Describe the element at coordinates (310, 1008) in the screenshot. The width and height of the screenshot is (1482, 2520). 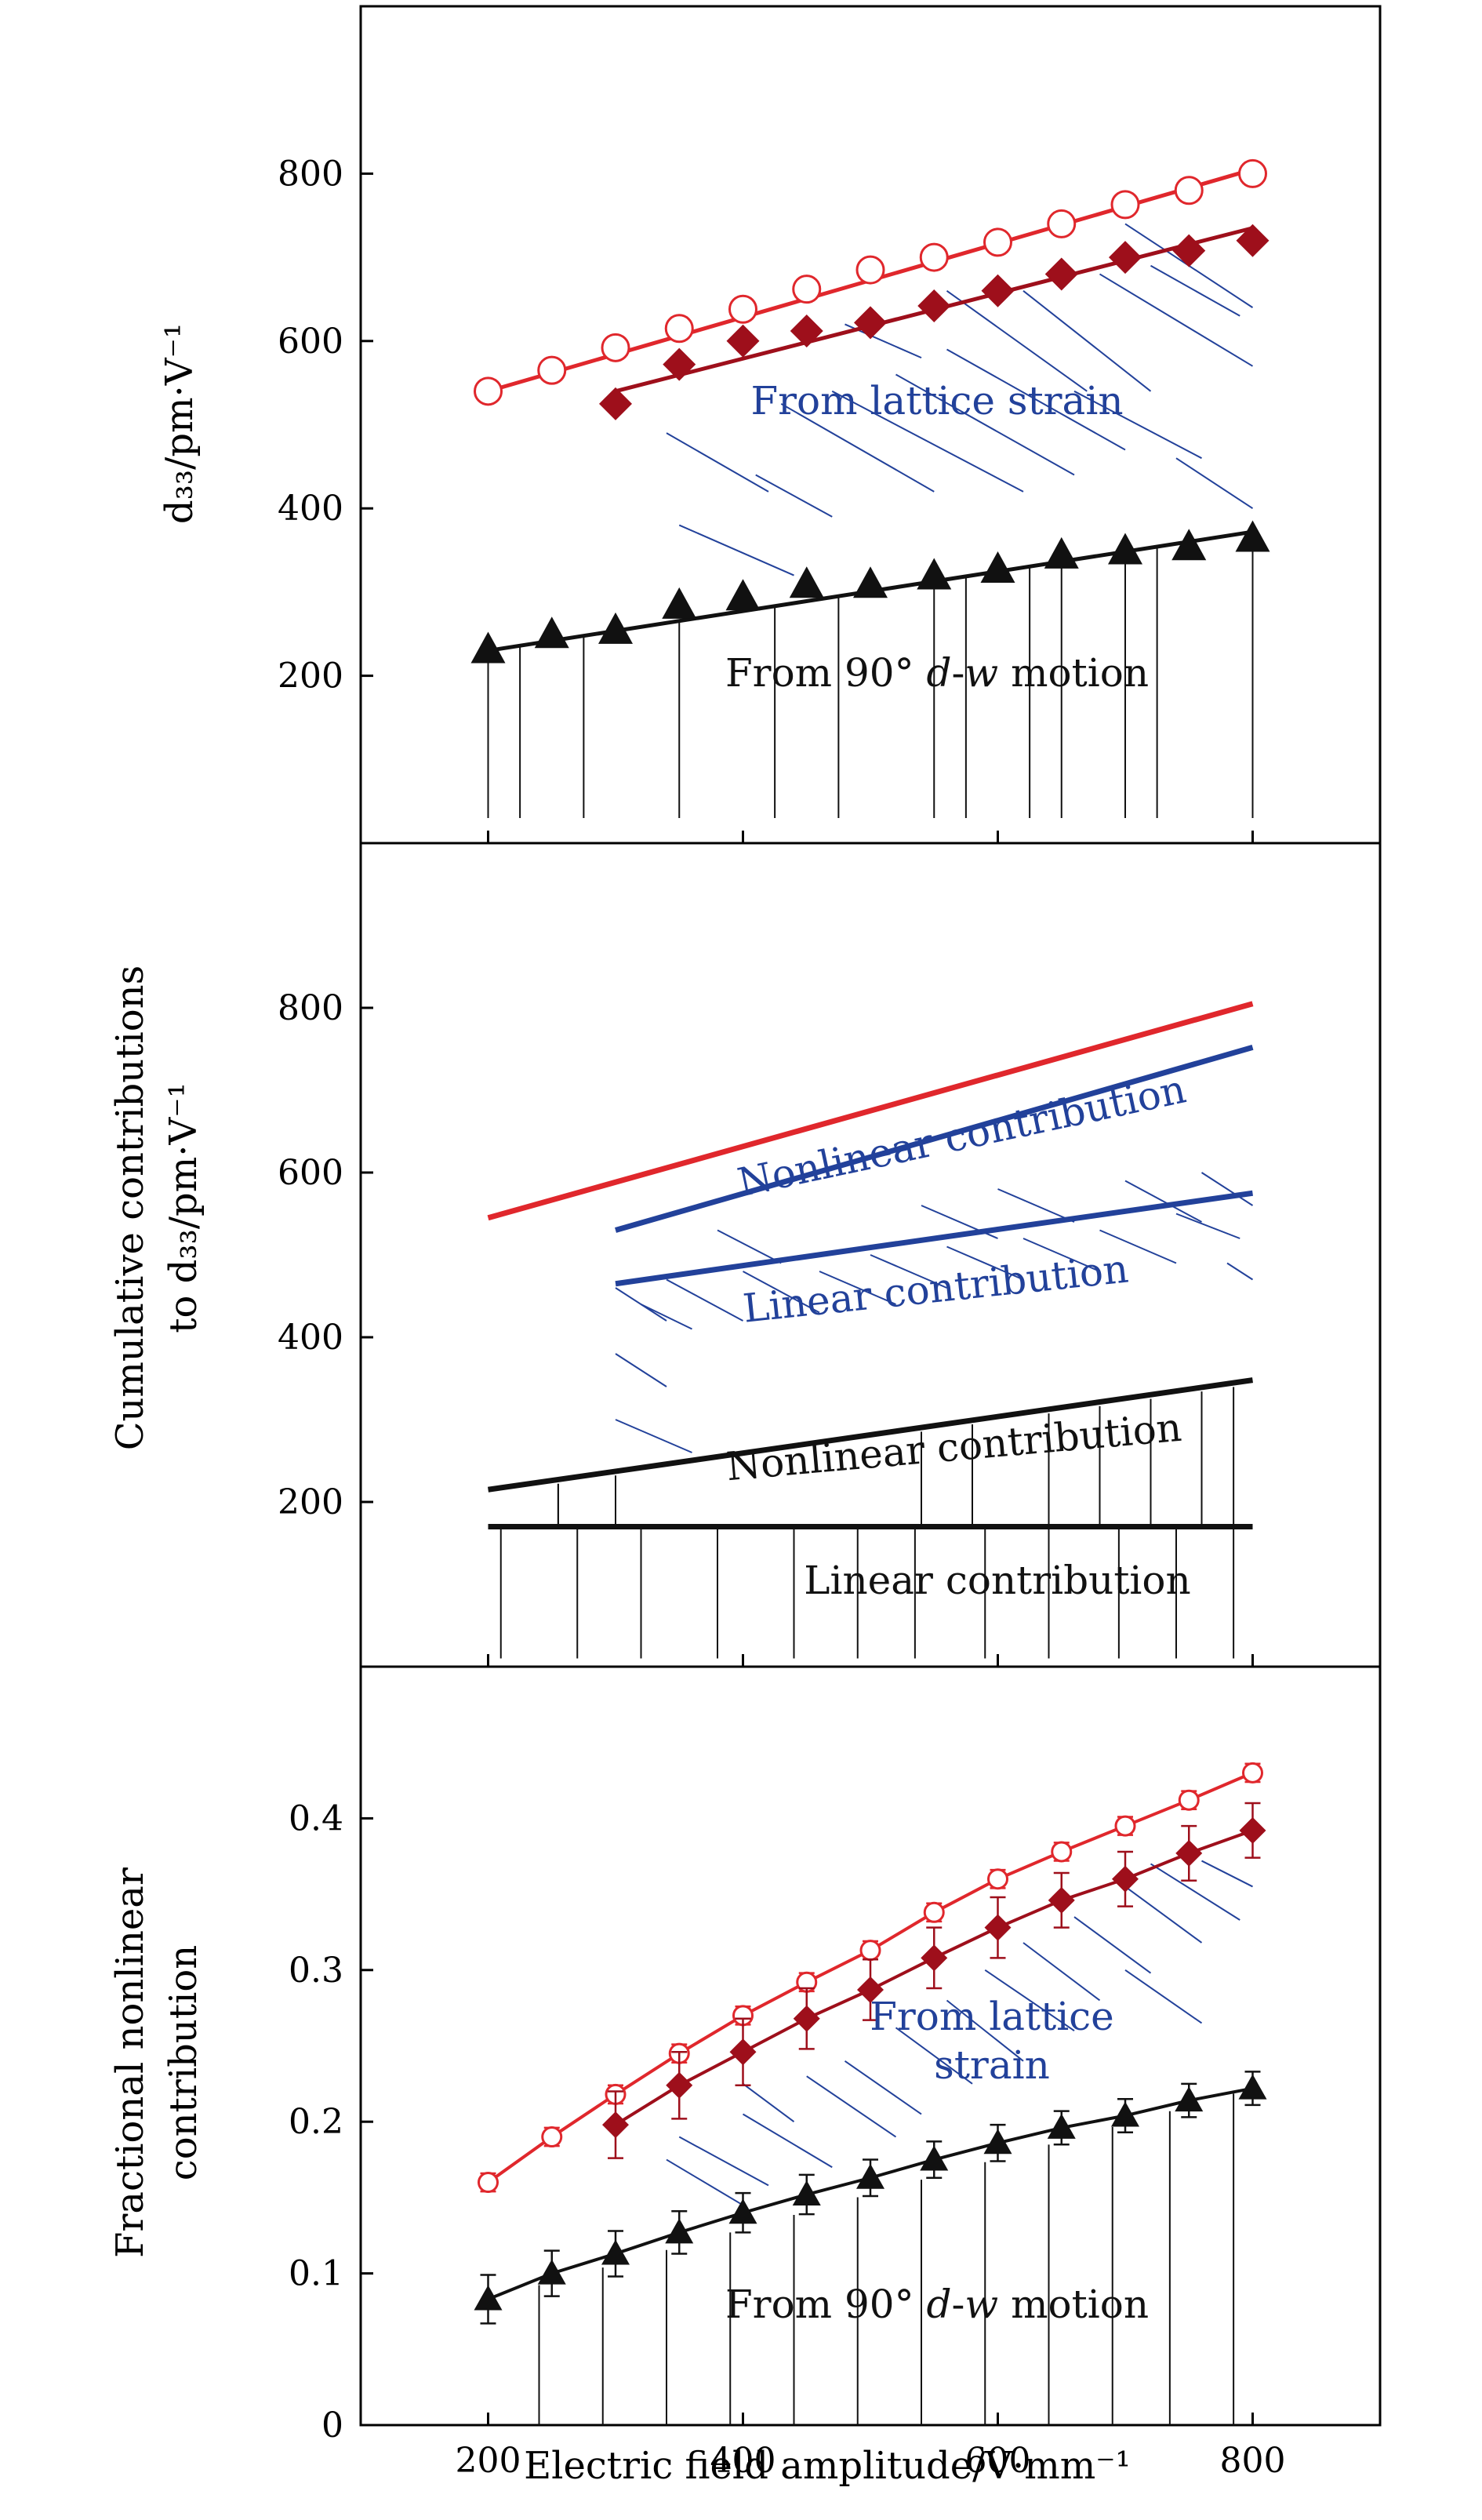
I see `mid-ytick-label: 800` at that location.